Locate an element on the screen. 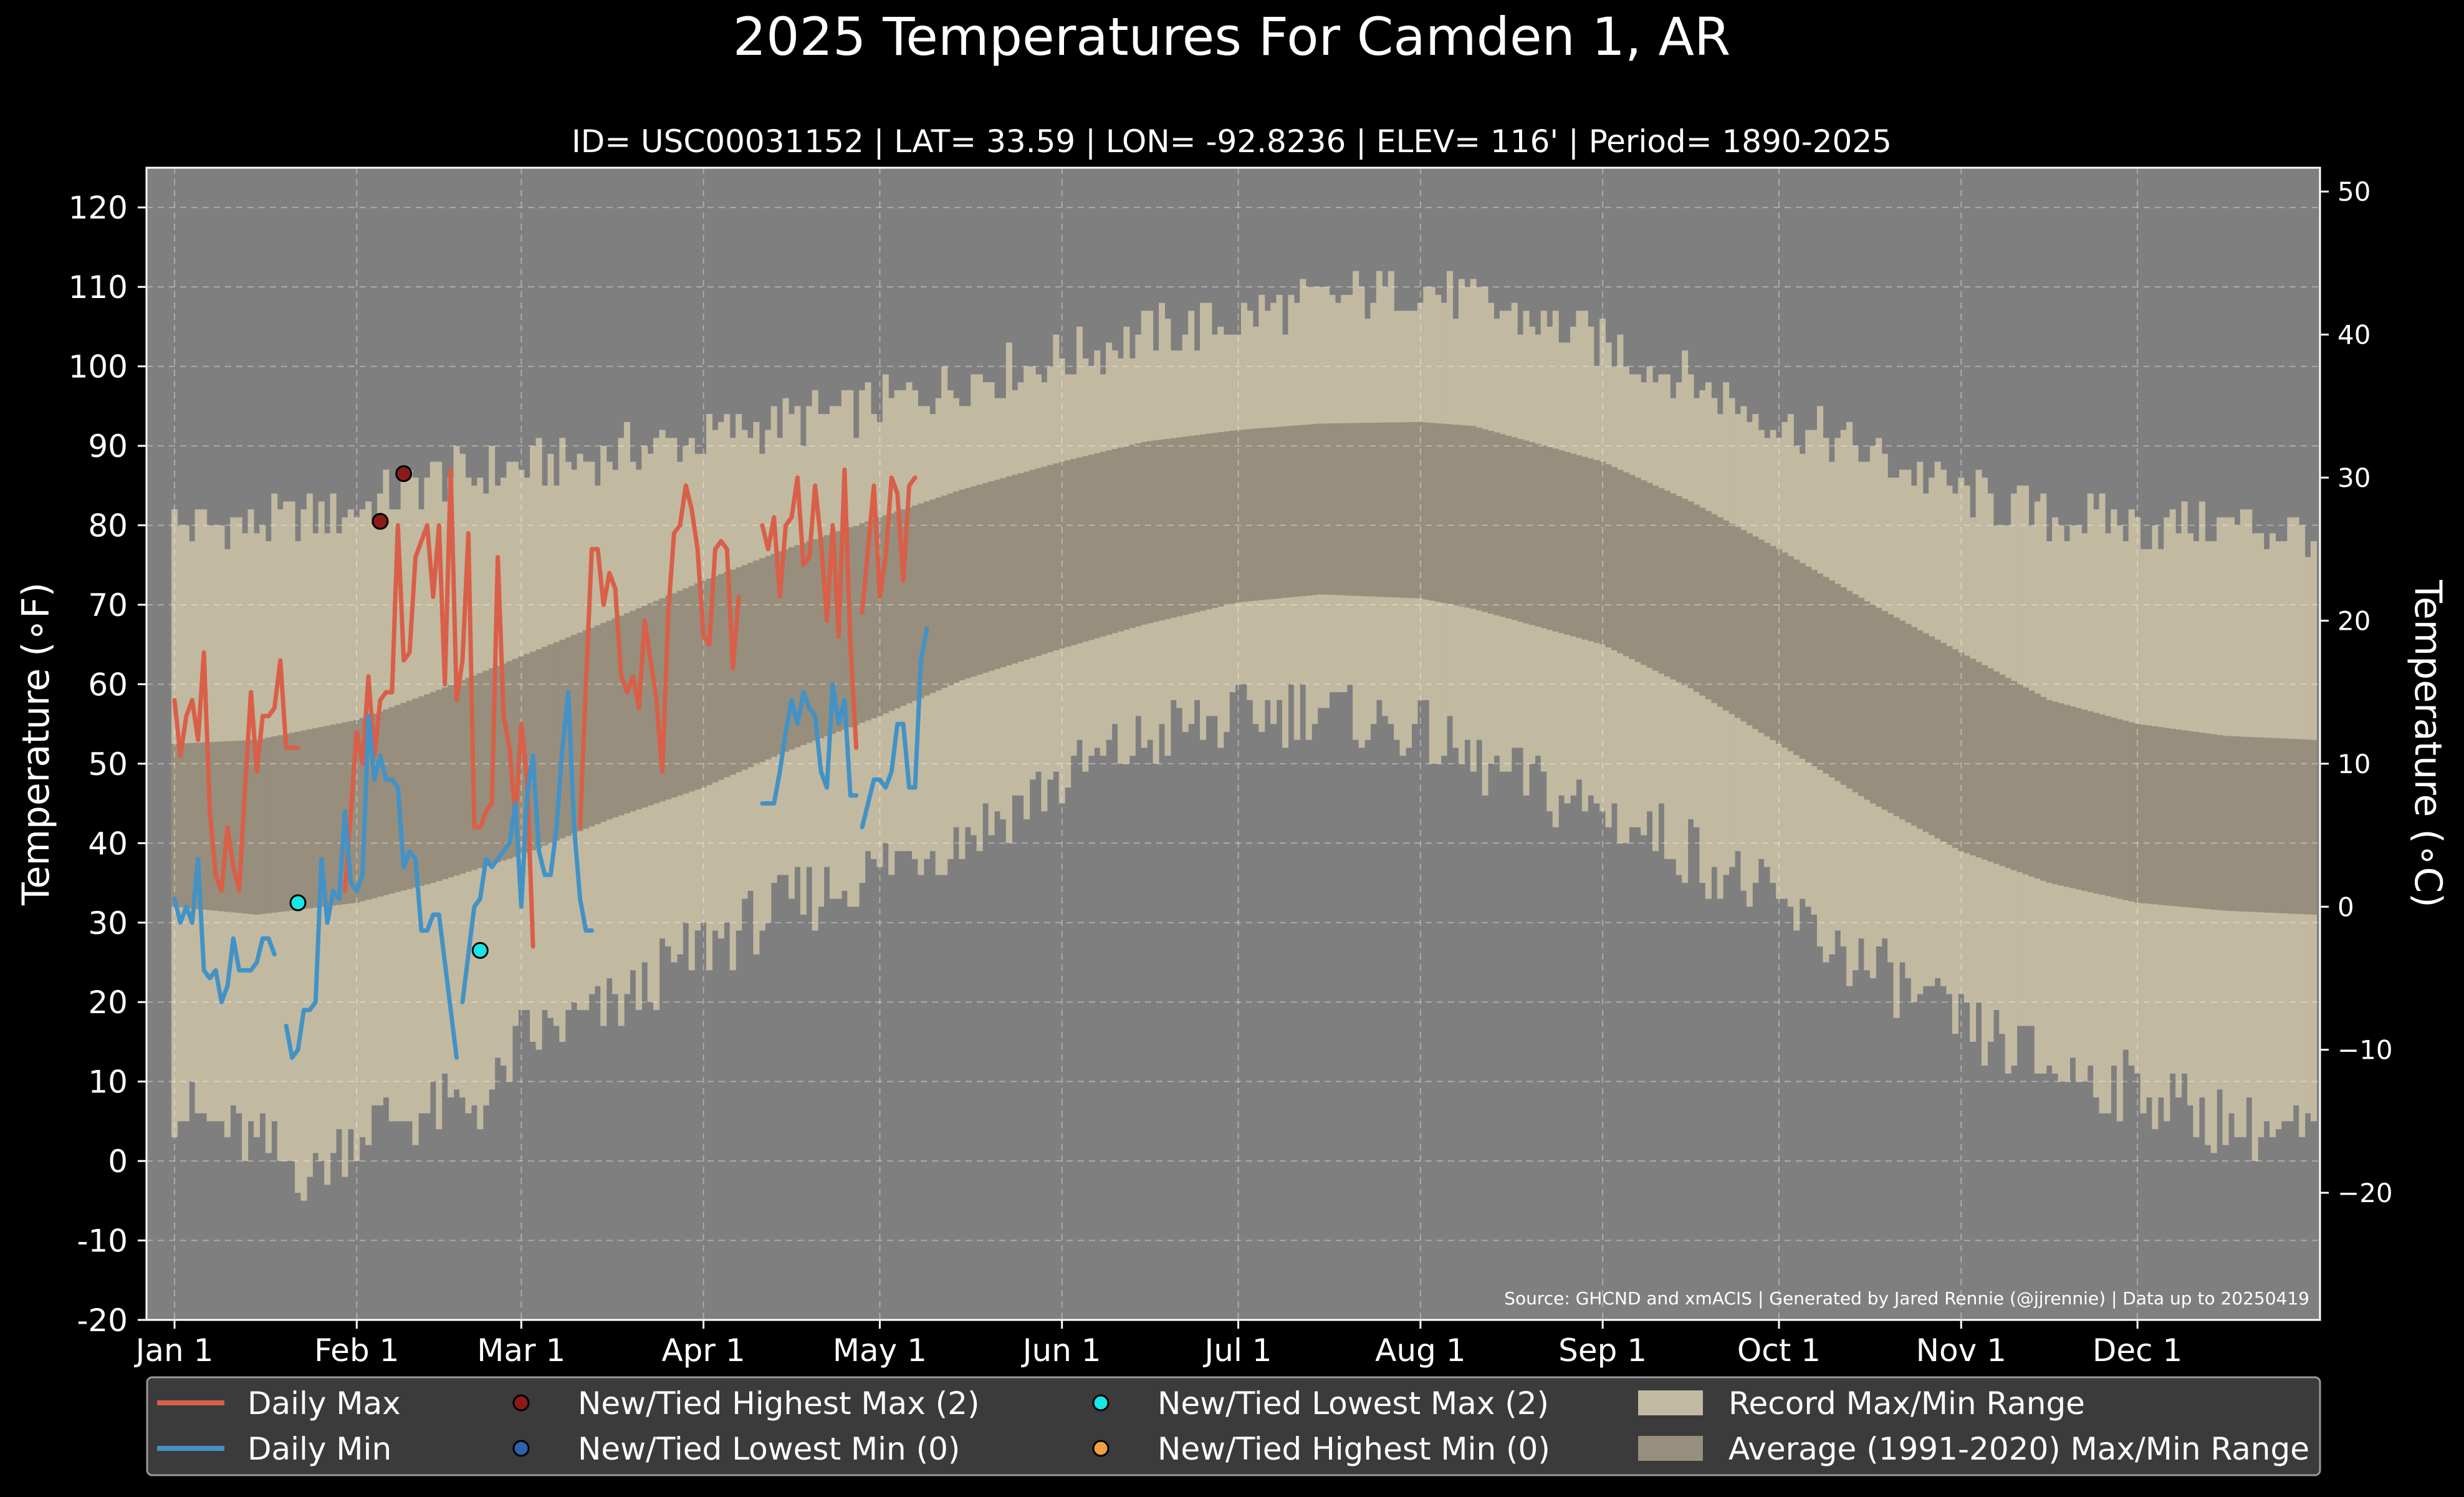 The image size is (2464, 1497). y-right-tick-label: −20 is located at coordinates (2365, 1193).